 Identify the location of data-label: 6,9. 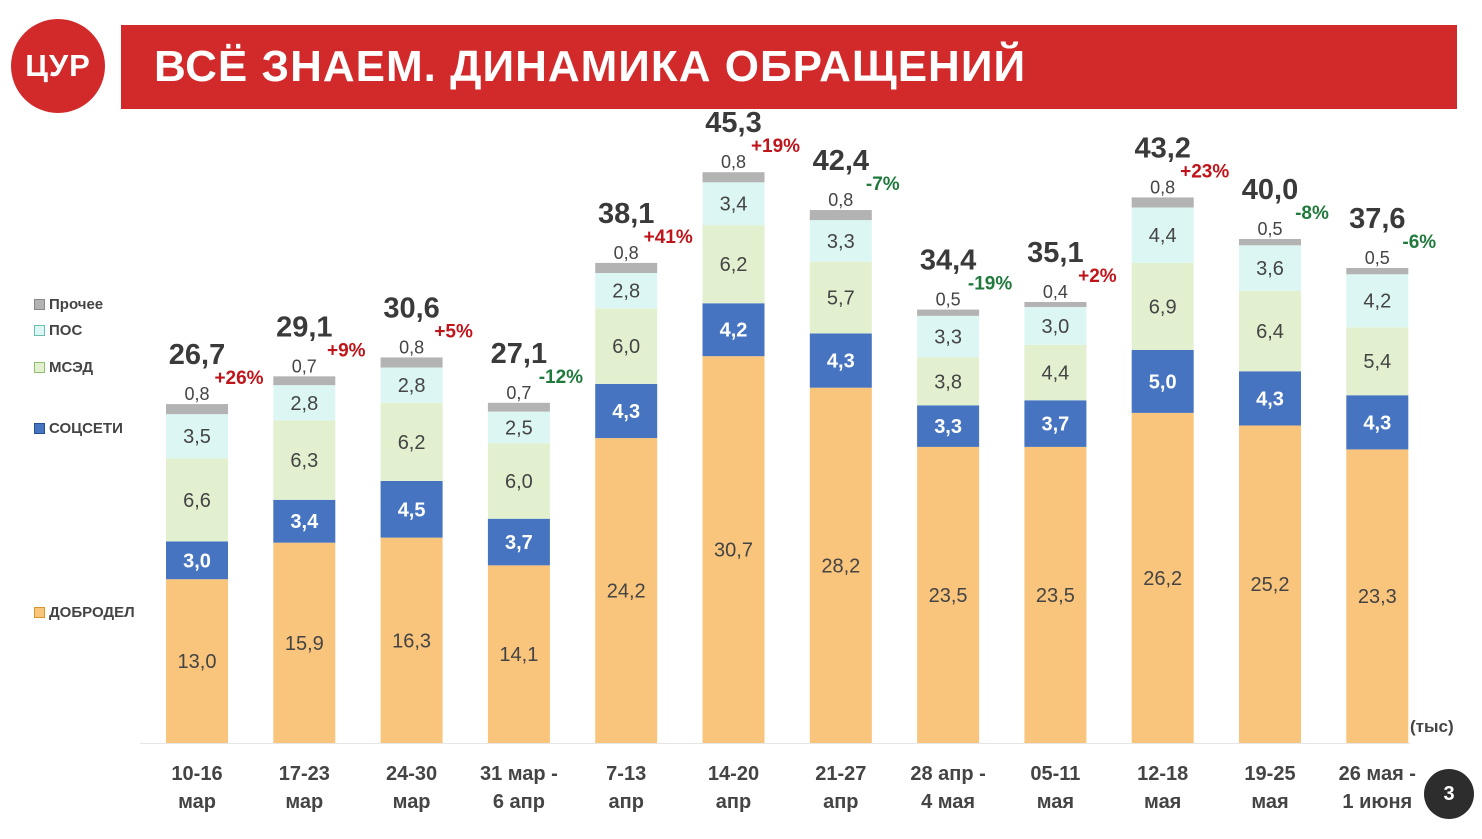
(1163, 307).